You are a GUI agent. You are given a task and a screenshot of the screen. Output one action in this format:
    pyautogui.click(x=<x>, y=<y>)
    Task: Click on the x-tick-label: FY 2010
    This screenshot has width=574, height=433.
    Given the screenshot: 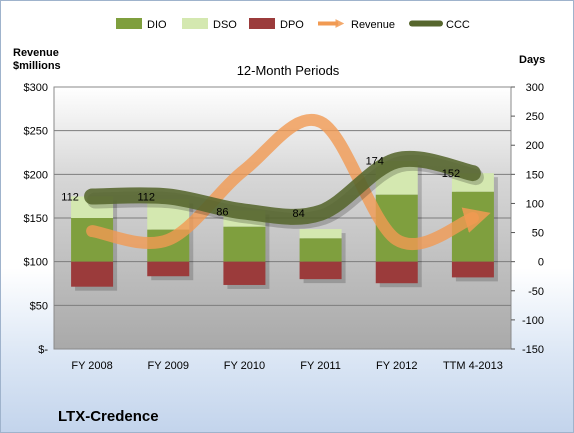 What is the action you would take?
    pyautogui.click(x=244, y=366)
    